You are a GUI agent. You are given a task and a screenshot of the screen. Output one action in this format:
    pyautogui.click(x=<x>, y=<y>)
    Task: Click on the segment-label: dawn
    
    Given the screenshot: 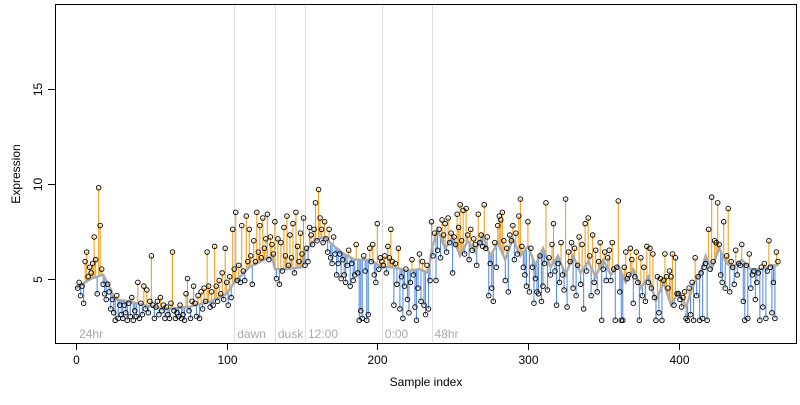 What is the action you would take?
    pyautogui.click(x=251, y=334)
    